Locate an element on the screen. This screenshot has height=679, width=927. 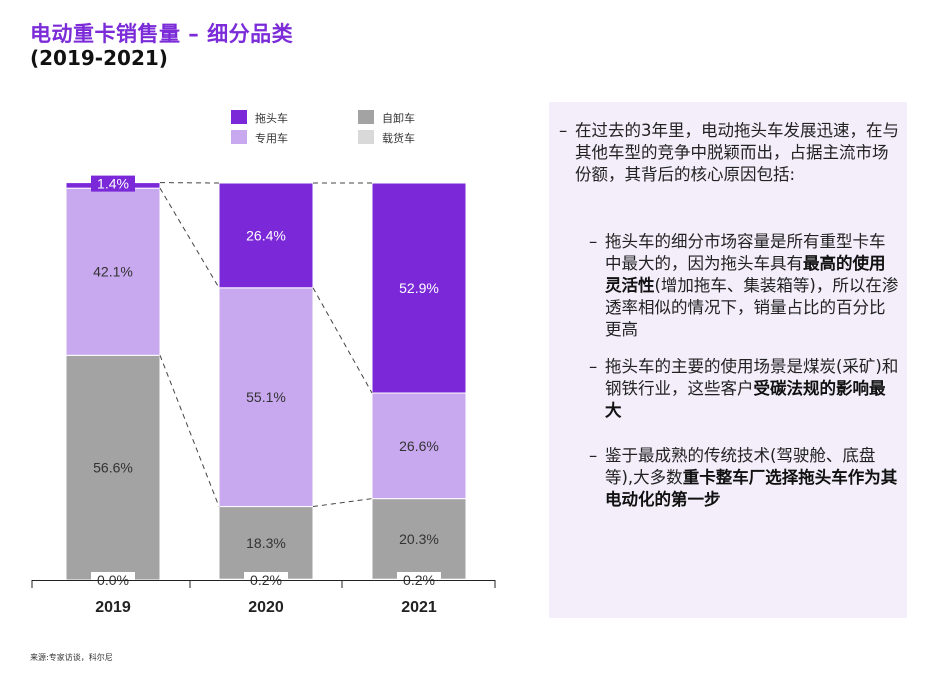
bar-tractor-2021 is located at coordinates (419, 288).